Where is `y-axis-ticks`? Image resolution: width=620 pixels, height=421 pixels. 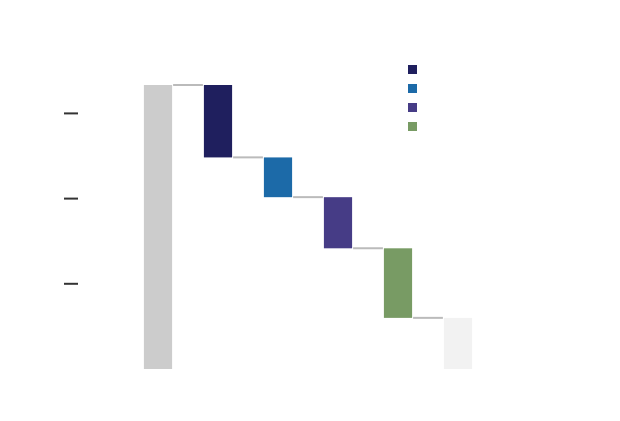 y-axis-ticks is located at coordinates (71, 198).